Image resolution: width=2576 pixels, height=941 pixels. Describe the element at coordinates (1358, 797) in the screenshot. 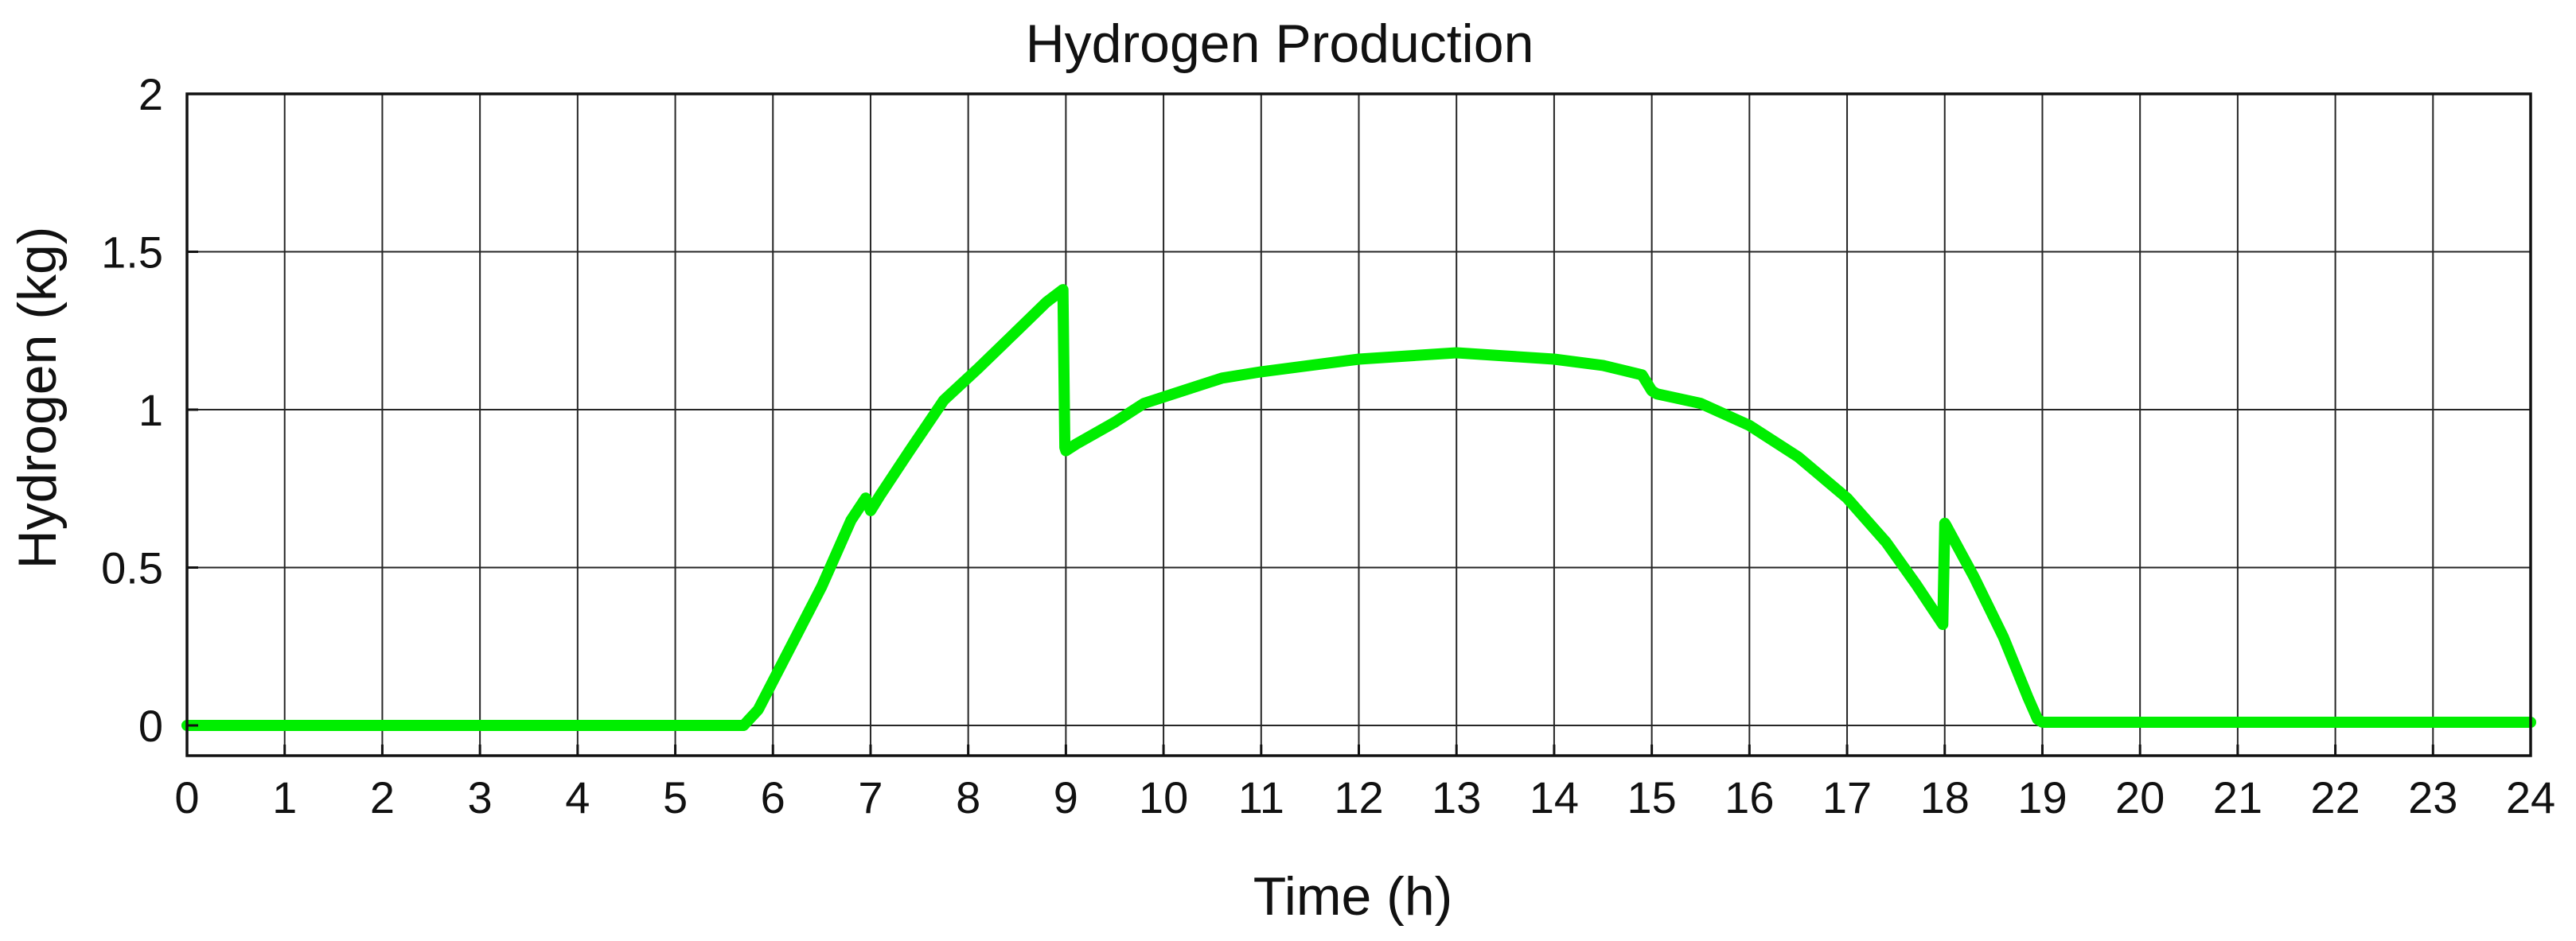

I see `x-tick-label: 12` at that location.